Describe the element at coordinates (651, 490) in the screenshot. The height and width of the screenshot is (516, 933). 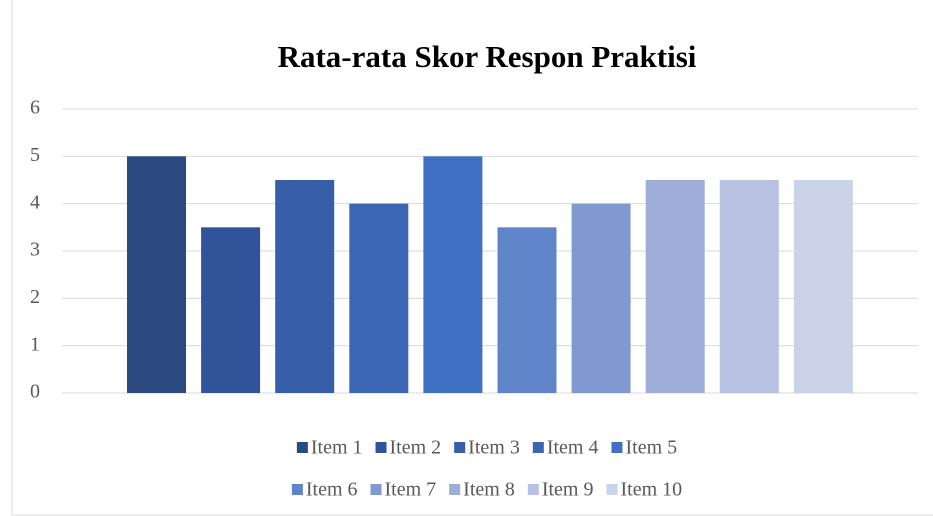
I see `legend-label: Item 10` at that location.